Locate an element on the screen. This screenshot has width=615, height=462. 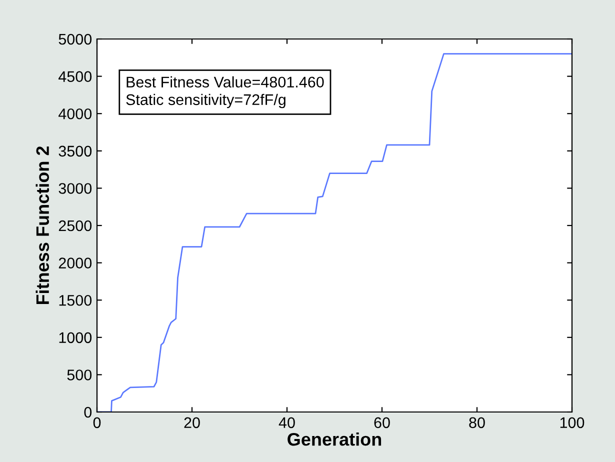
y-tick-label: 500 is located at coordinates (79, 375).